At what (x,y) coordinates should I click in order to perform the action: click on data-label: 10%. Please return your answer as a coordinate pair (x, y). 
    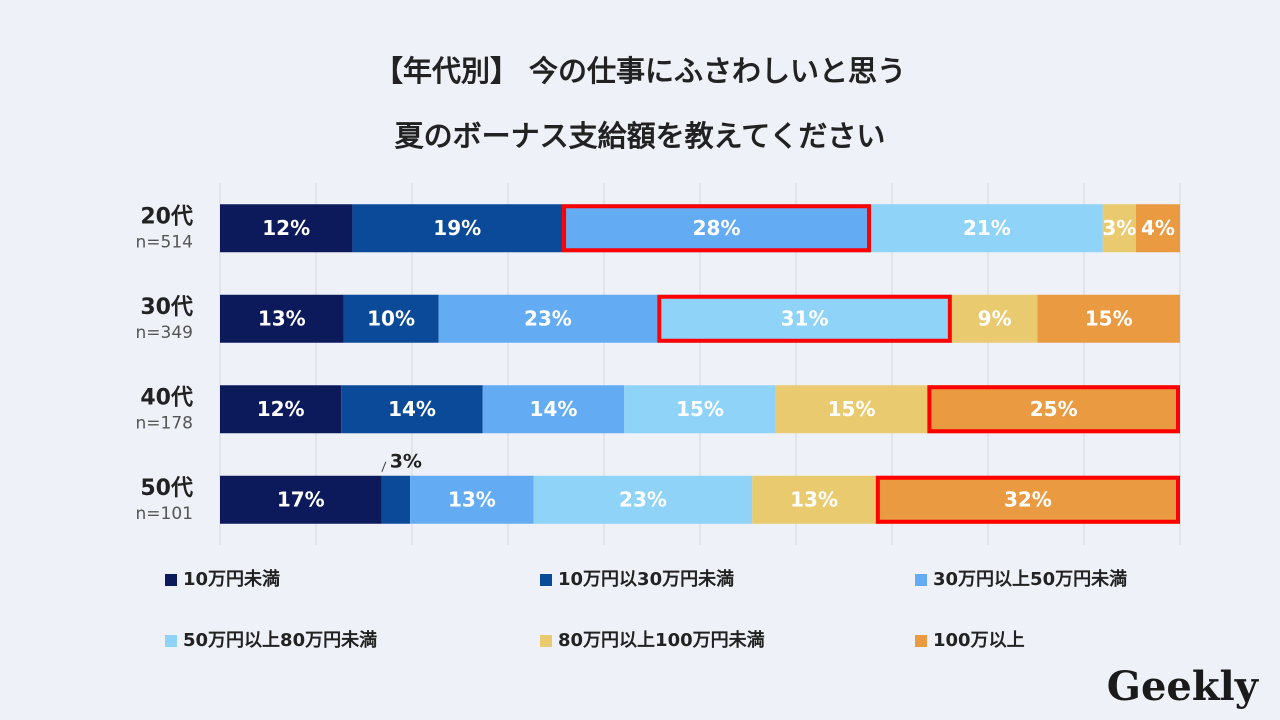
    Looking at the image, I should click on (391, 318).